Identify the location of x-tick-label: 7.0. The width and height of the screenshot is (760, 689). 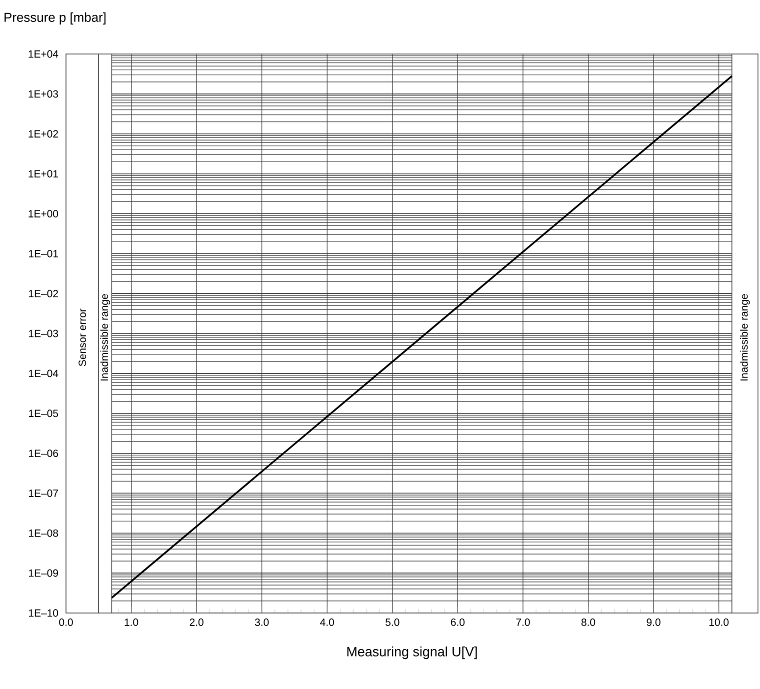
(523, 622).